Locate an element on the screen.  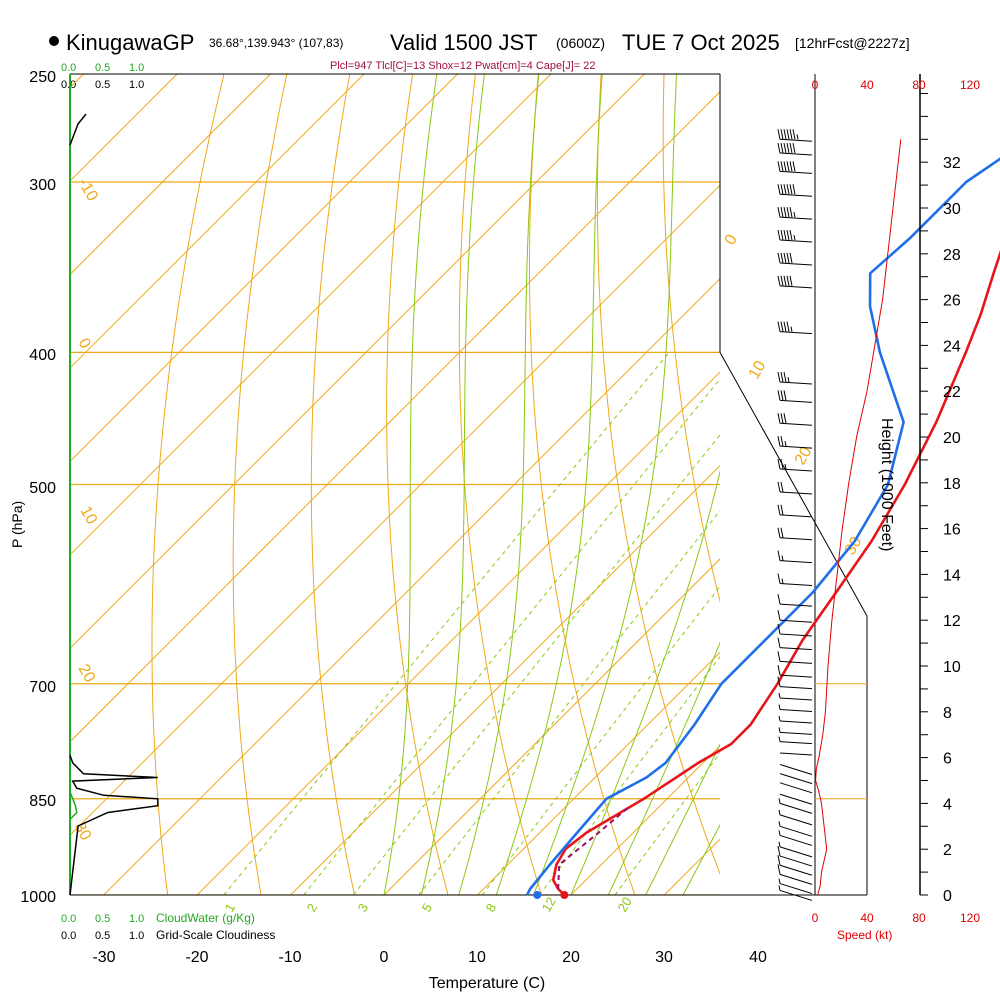
isotherm-label: 20 is located at coordinates (87, 674).